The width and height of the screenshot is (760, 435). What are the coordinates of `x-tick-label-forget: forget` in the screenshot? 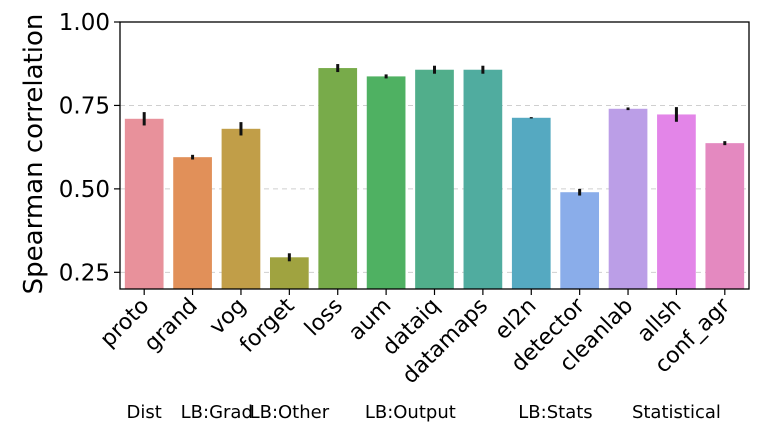 It's located at (267, 325).